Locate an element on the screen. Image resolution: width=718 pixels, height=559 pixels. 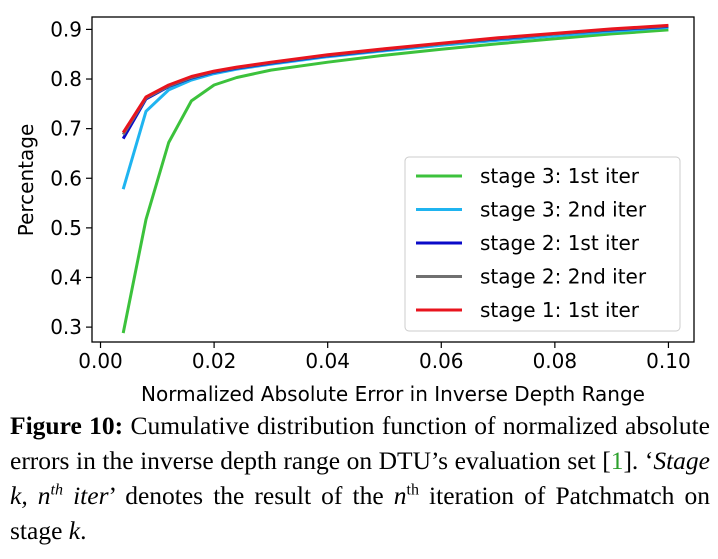
x-tick-label: 0.10 is located at coordinates (668, 361).